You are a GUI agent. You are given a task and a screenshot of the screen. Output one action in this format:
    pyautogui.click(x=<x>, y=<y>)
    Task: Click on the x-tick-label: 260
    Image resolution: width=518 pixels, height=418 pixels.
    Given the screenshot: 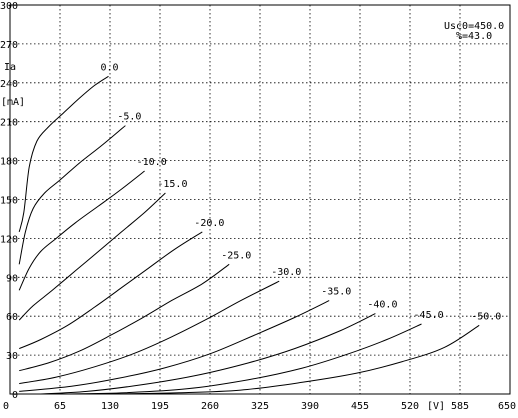 What is the action you would take?
    pyautogui.click(x=210, y=406)
    